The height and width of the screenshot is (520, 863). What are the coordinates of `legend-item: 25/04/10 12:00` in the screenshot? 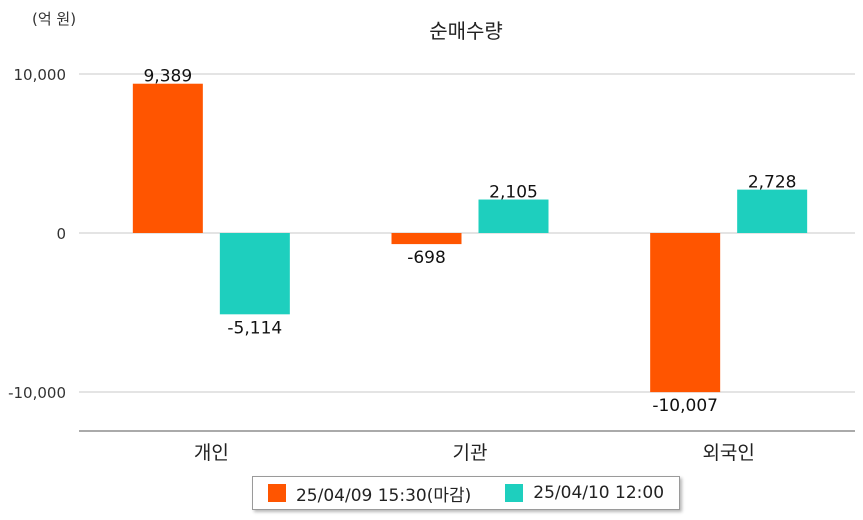 It's located at (584, 493).